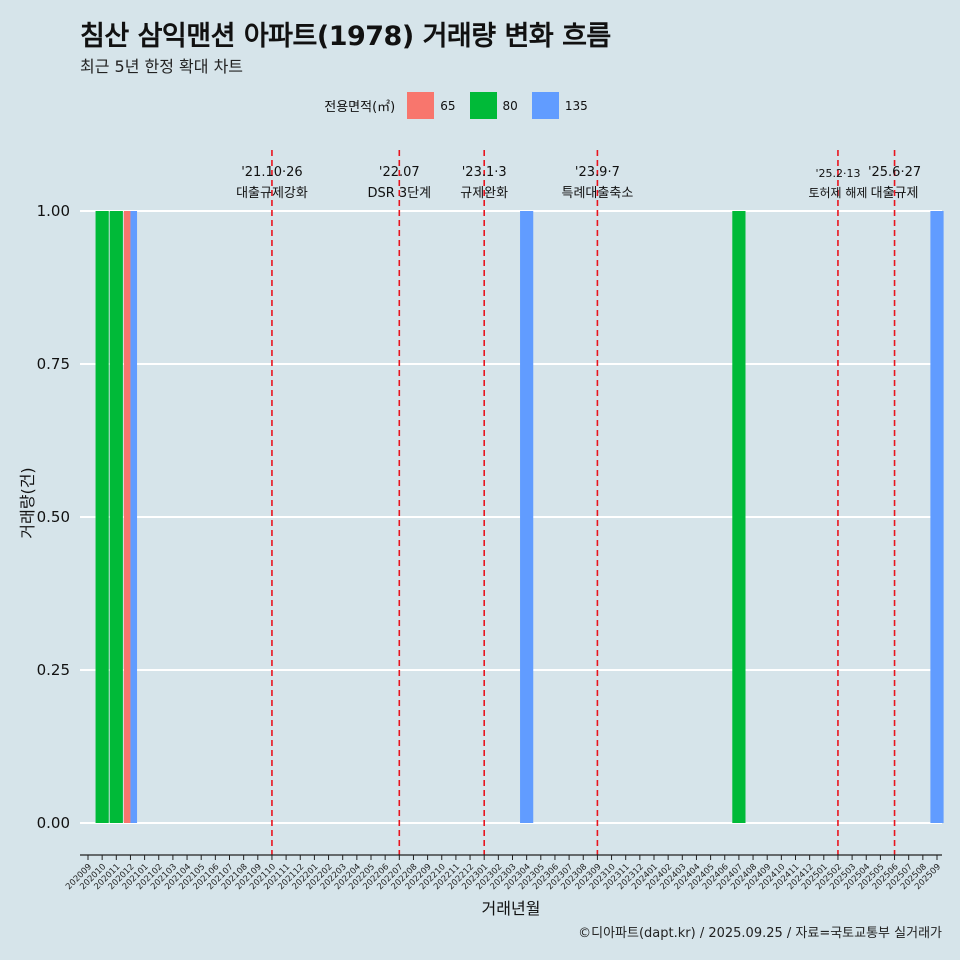 This screenshot has height=960, width=960. Describe the element at coordinates (53, 211) in the screenshot. I see `y-tick-label: 1.00` at that location.